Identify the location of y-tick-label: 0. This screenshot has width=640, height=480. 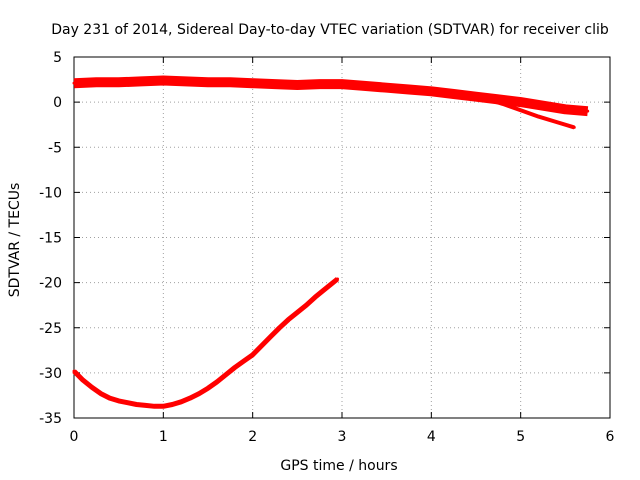
(57, 103).